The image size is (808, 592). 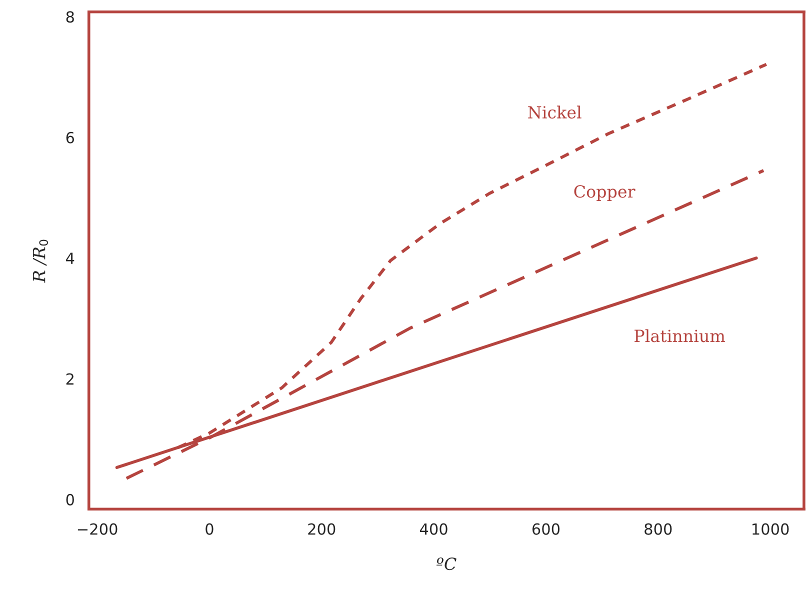 I want to click on x-tick-label: 400, so click(x=434, y=529).